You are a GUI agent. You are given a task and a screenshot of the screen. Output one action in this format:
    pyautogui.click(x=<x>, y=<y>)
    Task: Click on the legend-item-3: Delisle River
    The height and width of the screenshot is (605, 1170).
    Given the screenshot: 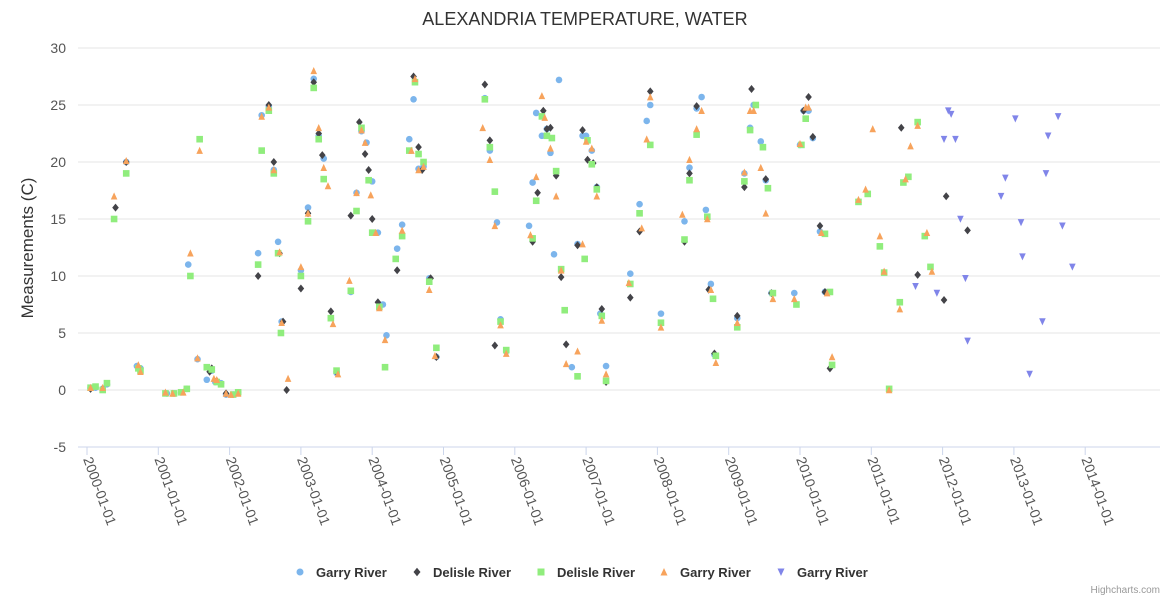 What is the action you would take?
    pyautogui.click(x=586, y=572)
    